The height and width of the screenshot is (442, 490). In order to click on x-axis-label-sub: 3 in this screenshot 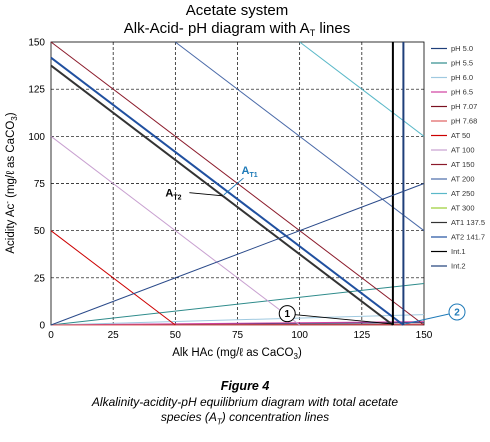, I will do `click(296, 356)`.